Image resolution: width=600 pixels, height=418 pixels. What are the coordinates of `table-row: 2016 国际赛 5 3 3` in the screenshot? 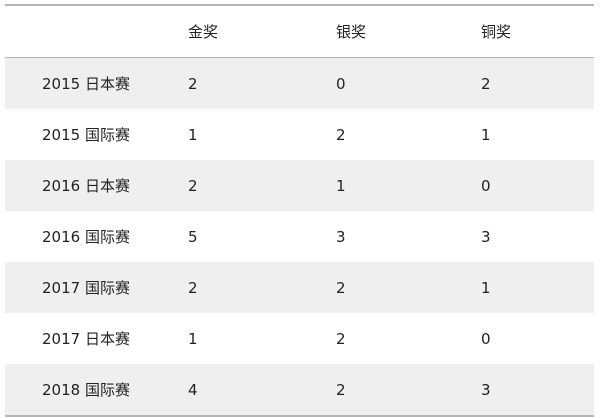 It's located at (299, 236).